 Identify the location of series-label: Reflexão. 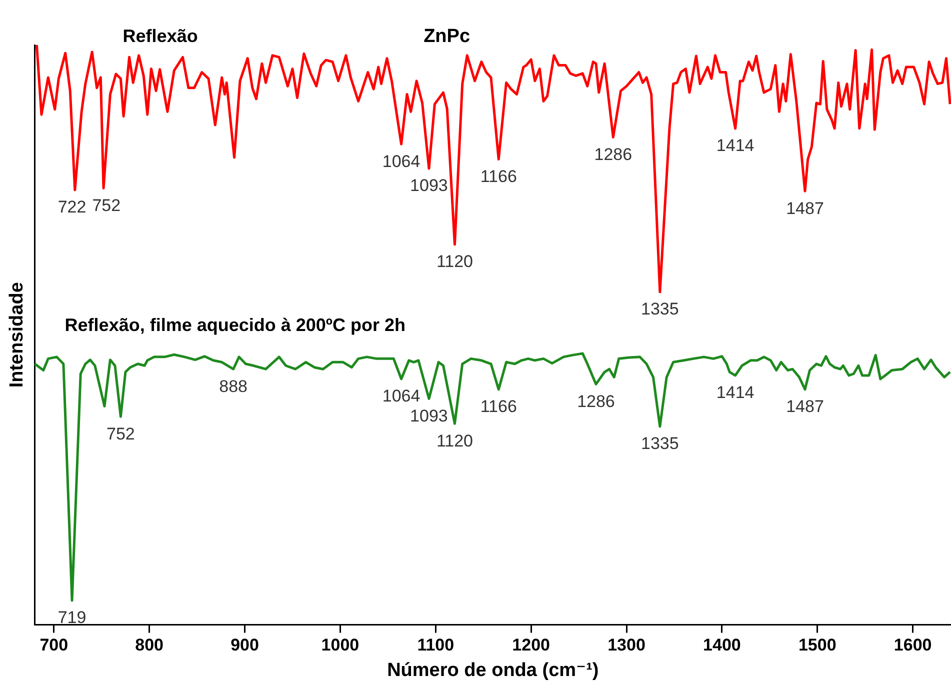
(160, 36).